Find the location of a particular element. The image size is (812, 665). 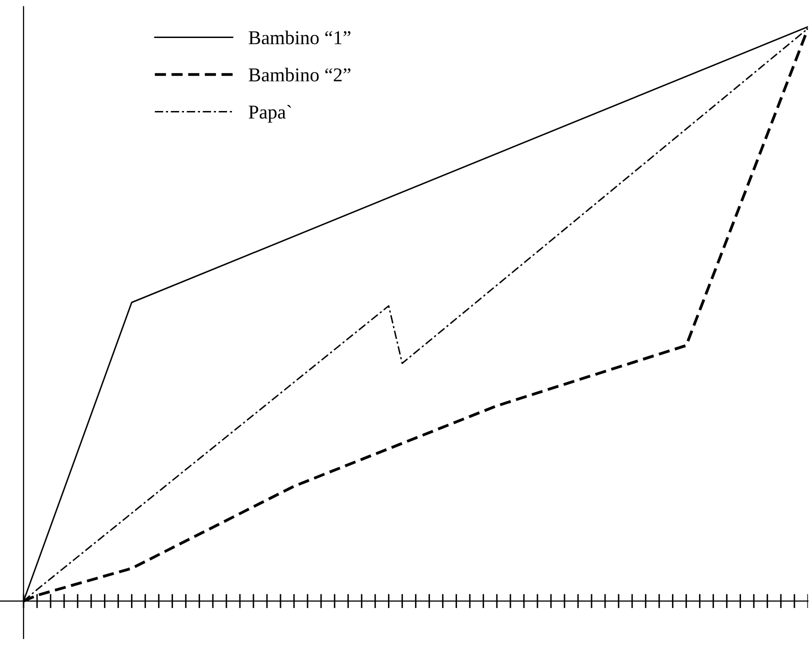

legend-label: Papa` is located at coordinates (269, 113).